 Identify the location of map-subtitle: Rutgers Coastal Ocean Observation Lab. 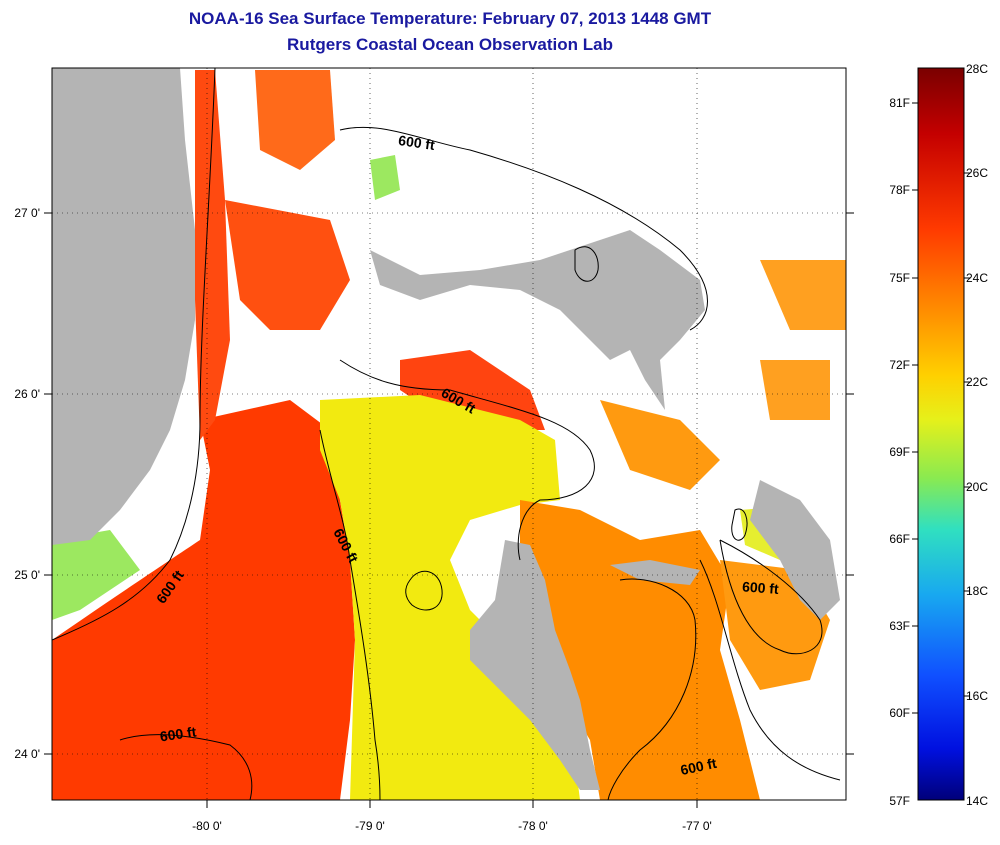
(450, 44).